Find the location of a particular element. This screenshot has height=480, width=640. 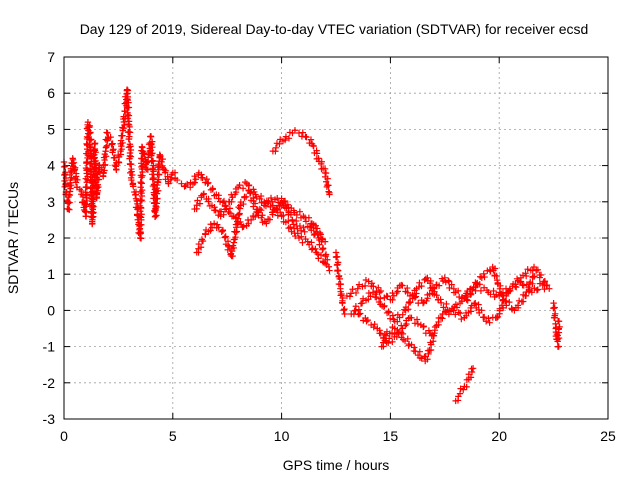

series-middle-curve is located at coordinates (262, 226).